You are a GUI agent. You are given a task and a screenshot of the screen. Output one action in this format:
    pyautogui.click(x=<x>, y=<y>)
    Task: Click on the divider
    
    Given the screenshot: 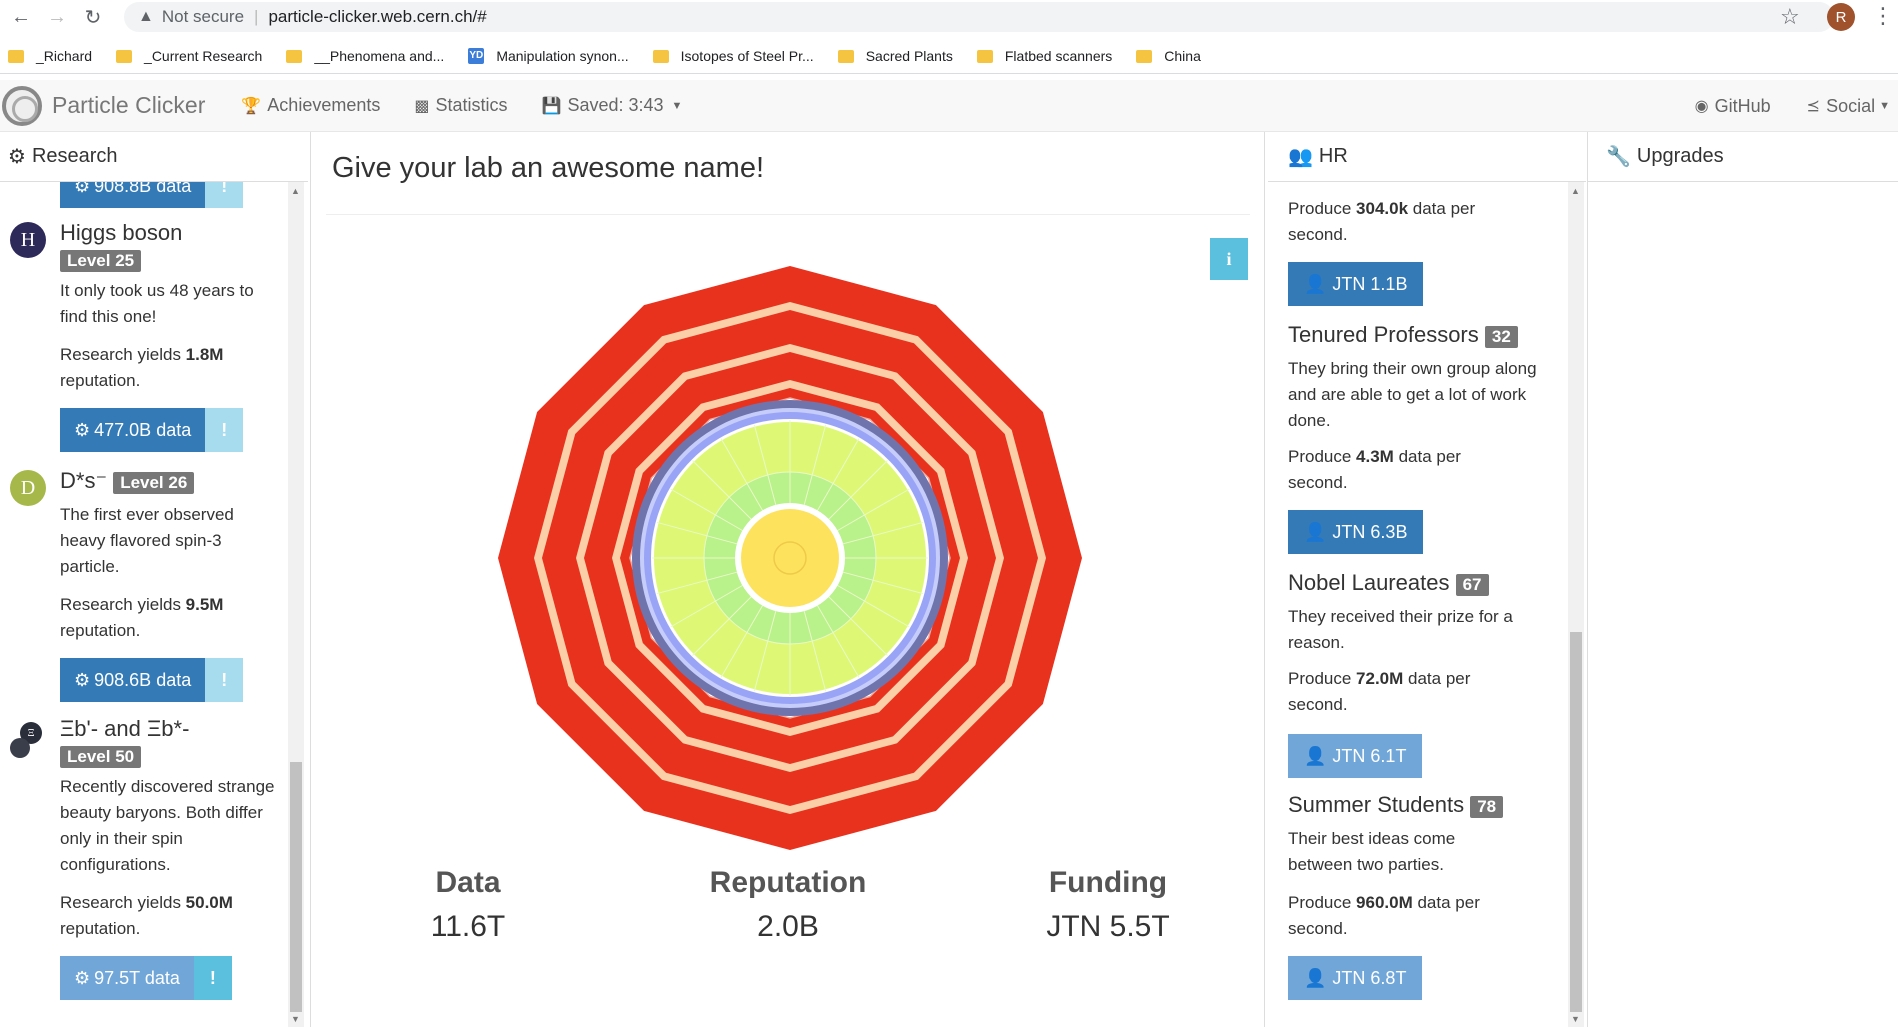 What is the action you would take?
    pyautogui.click(x=788, y=214)
    